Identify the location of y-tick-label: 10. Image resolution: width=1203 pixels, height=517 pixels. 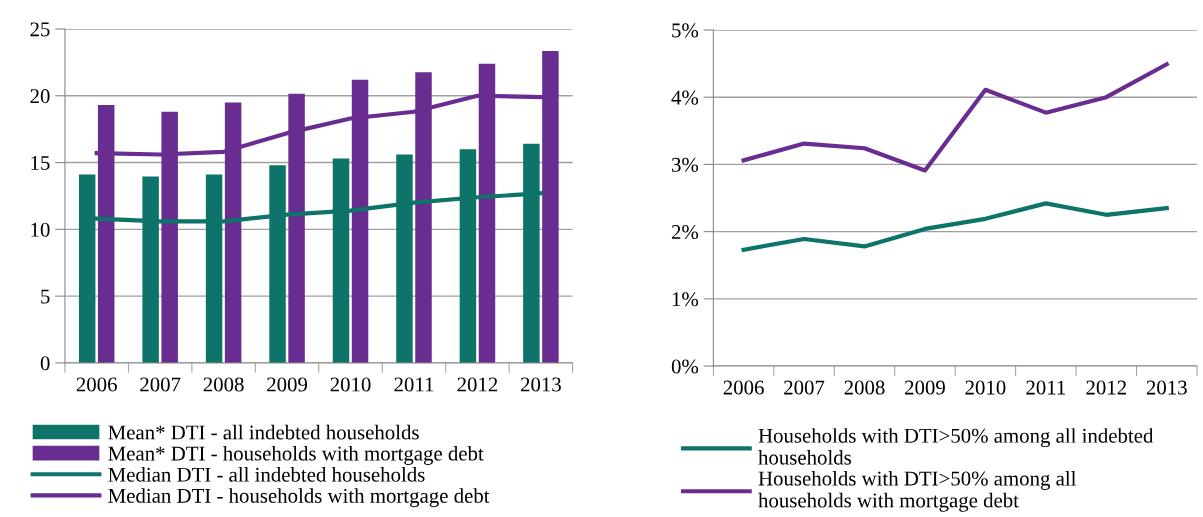
(40, 229).